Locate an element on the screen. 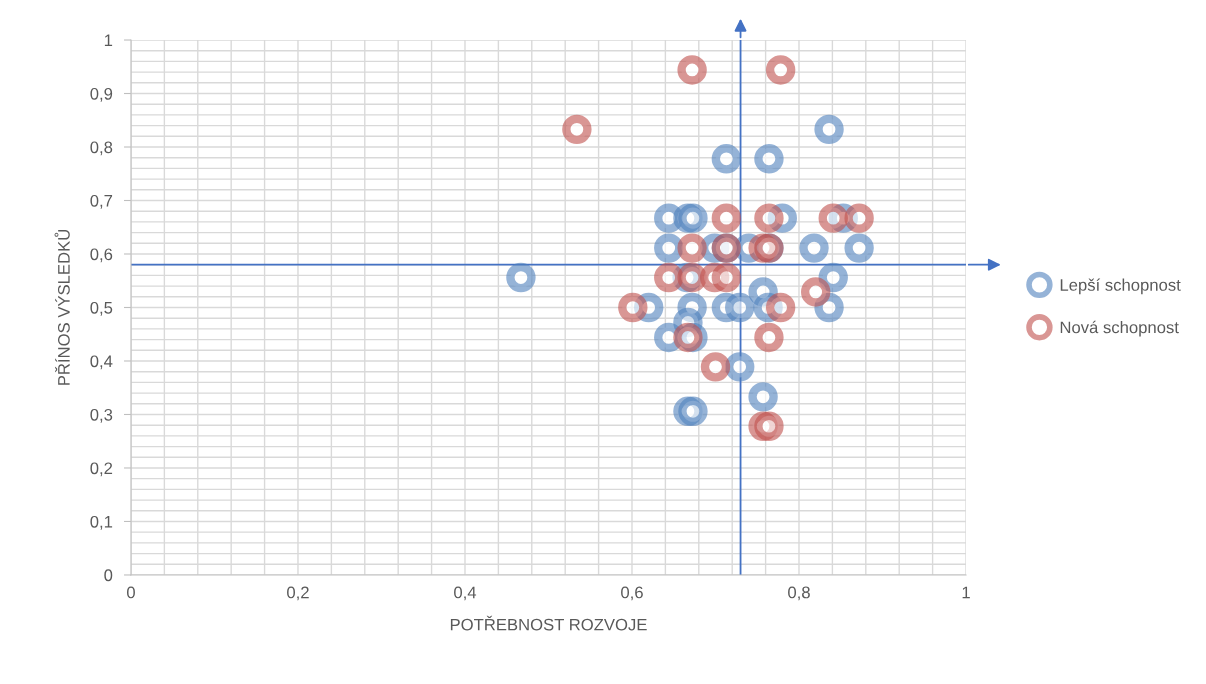 The image size is (1206, 684). y-tick-label: 0,2 is located at coordinates (101, 469).